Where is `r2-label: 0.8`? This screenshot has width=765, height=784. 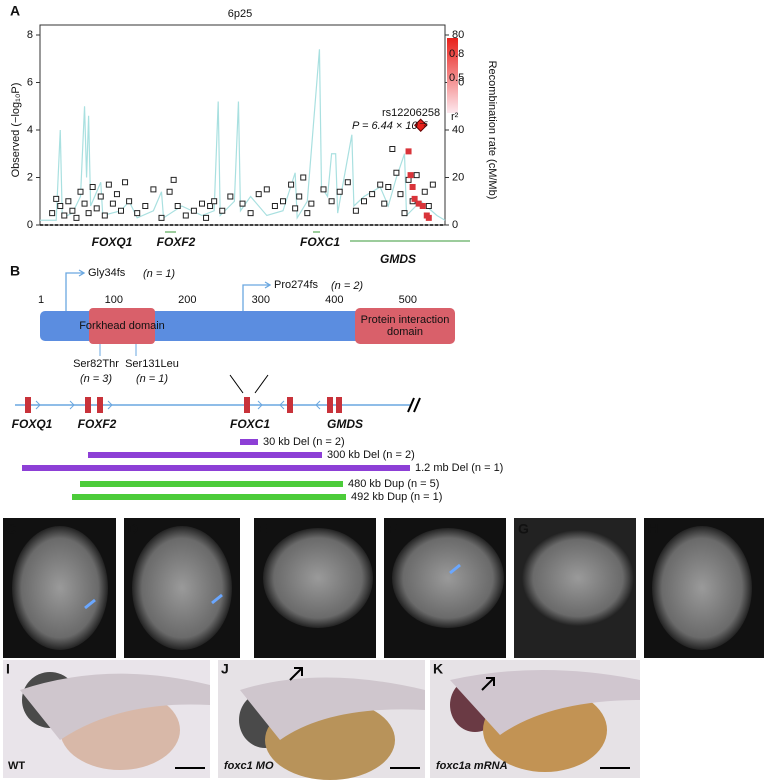
r2-label: 0.8 is located at coordinates (456, 54).